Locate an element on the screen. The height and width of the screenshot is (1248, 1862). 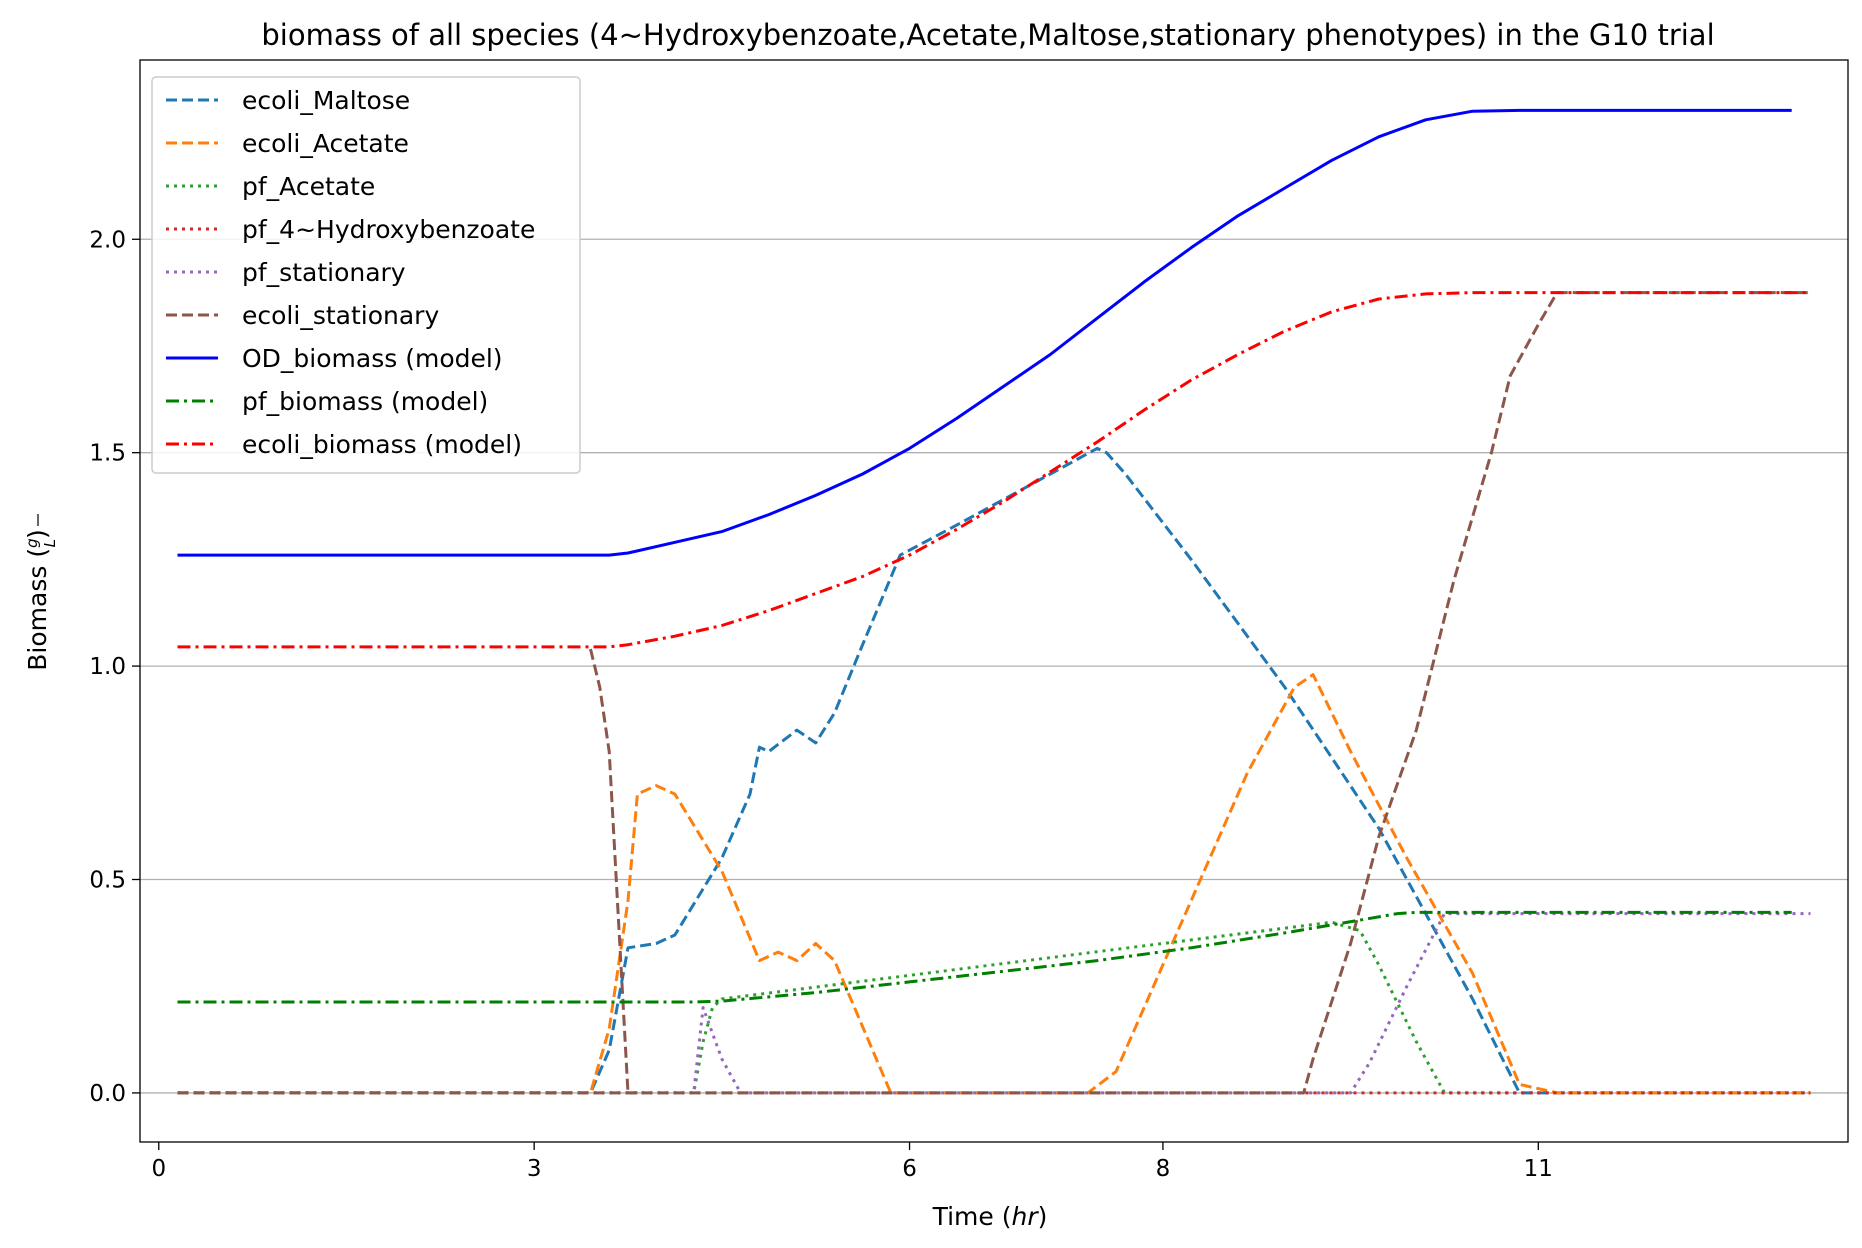
x-tick-label-6: 6 is located at coordinates (909, 1169).